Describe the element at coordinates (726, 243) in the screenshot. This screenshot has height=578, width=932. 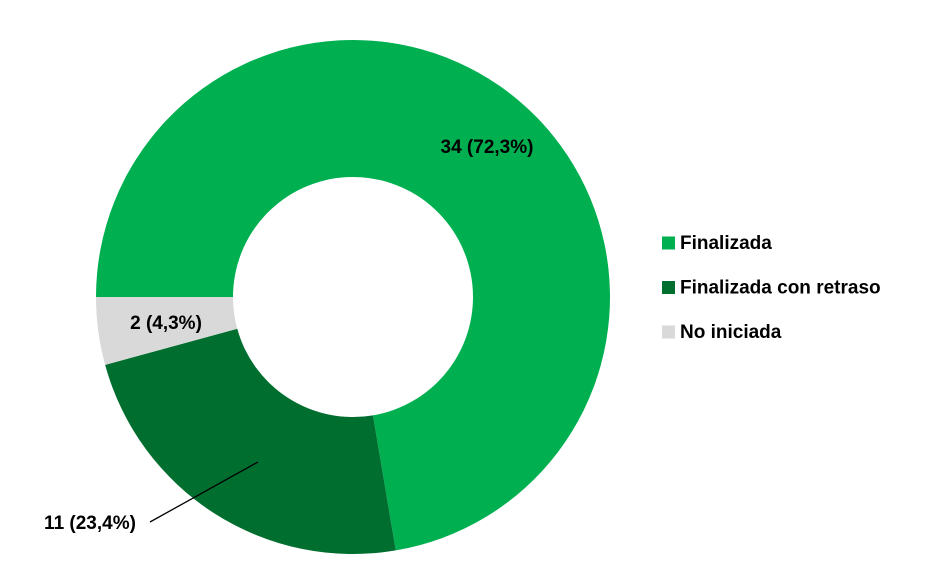
I see `legend-label: Finalizada` at that location.